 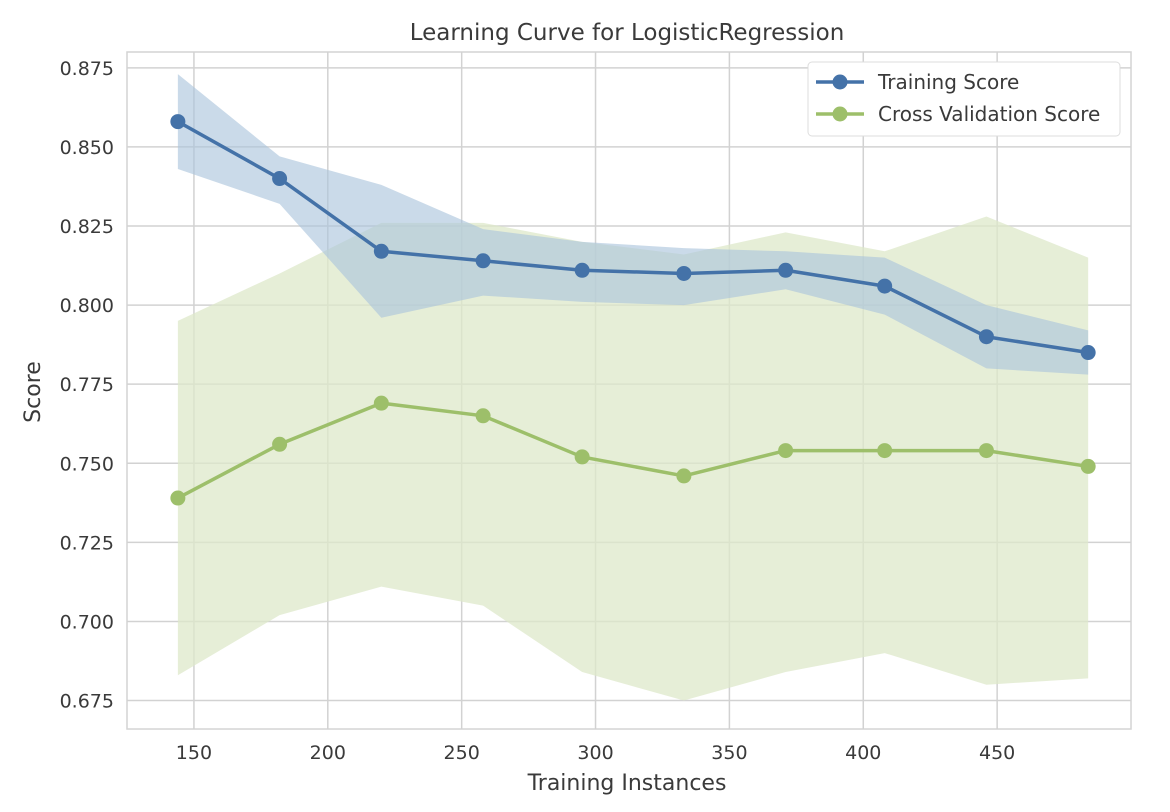 I want to click on y-tick-label: 0.675, so click(x=87, y=702).